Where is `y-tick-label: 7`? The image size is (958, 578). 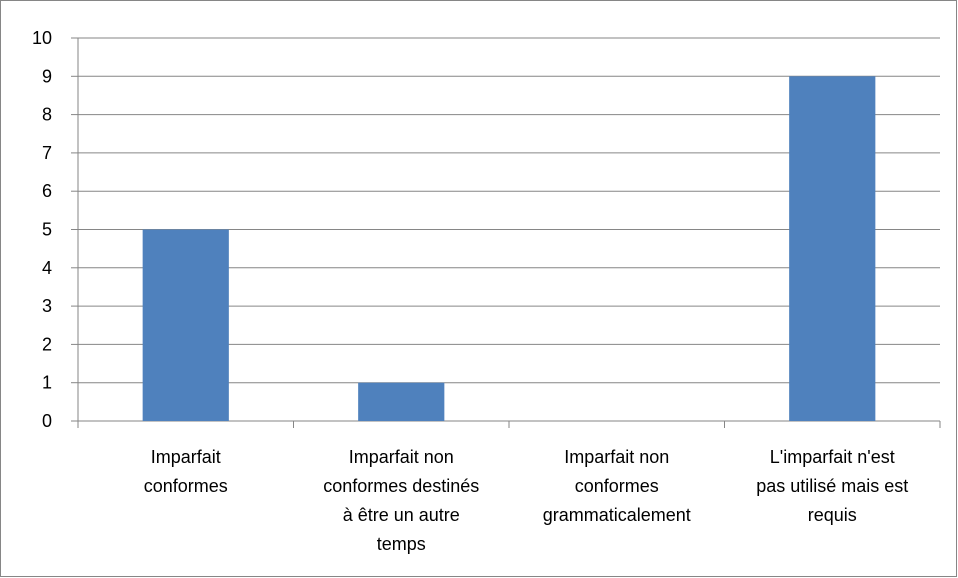
y-tick-label: 7 is located at coordinates (47, 153).